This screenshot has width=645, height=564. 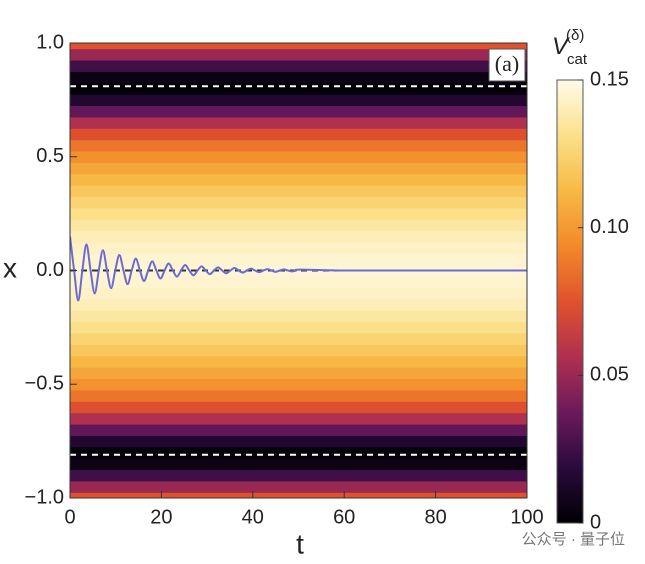 What do you see at coordinates (10, 267) in the screenshot?
I see `y-axis-label: x` at bounding box center [10, 267].